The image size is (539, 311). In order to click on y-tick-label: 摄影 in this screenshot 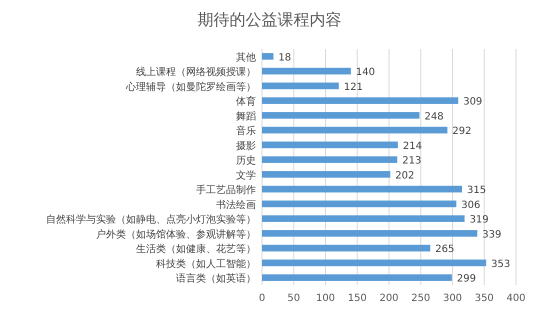, I will do `click(246, 146)`.